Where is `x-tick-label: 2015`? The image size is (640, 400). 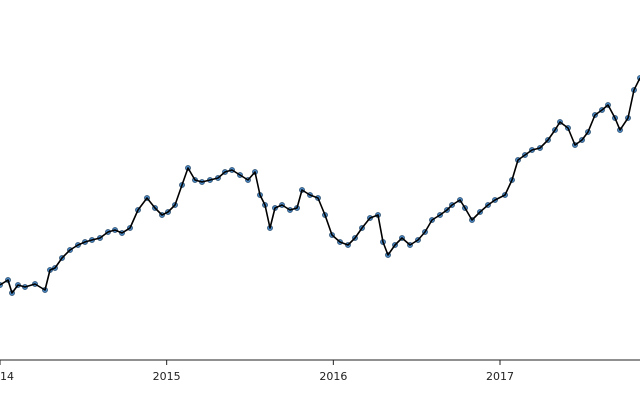
x-tick-label: 2015 is located at coordinates (167, 376).